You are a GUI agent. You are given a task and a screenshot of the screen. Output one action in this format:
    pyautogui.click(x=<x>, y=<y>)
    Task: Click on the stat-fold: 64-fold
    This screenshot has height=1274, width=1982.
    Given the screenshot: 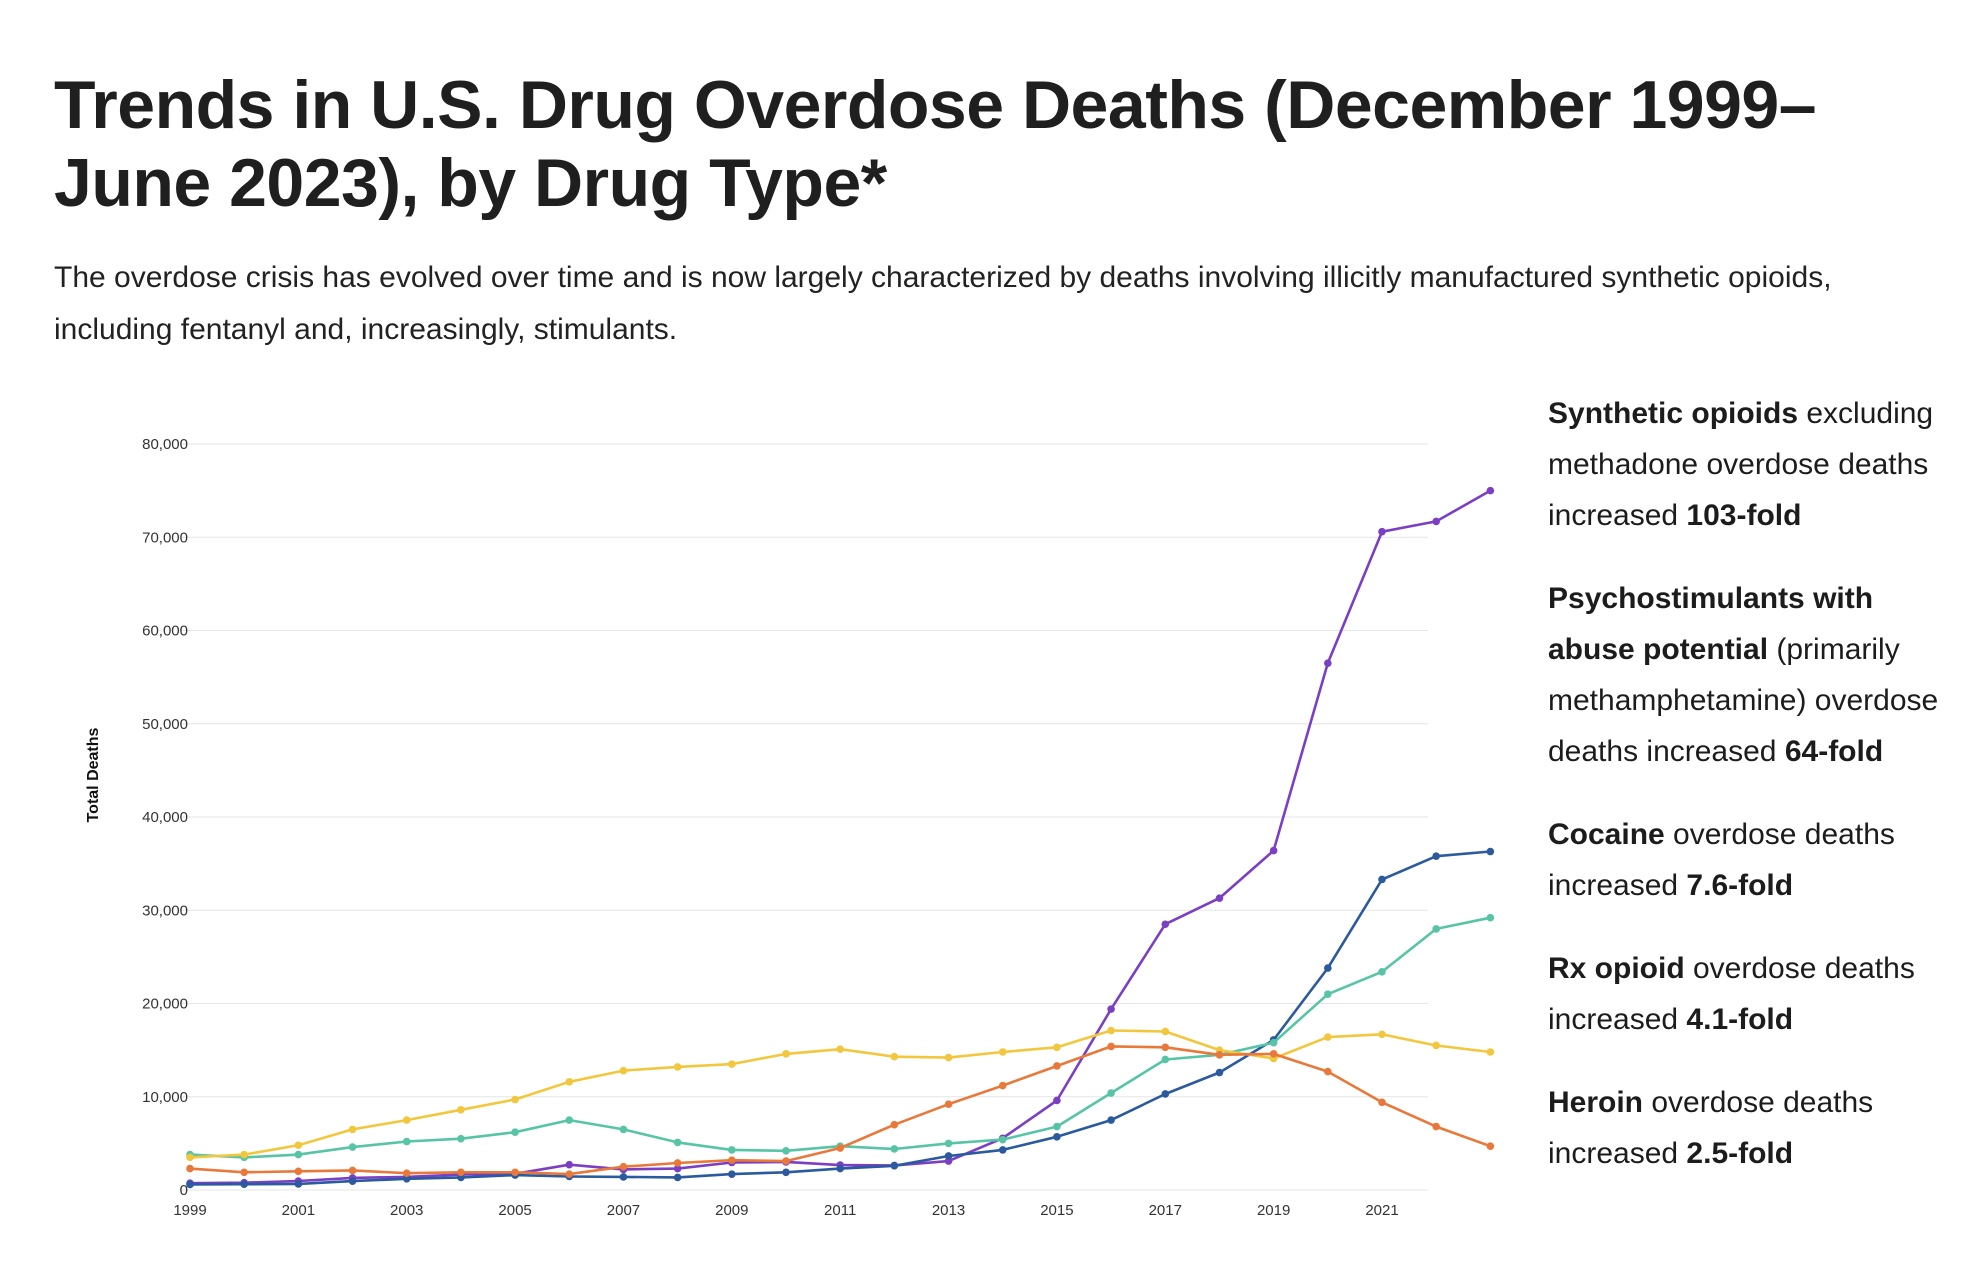 What is the action you would take?
    pyautogui.click(x=1834, y=751)
    